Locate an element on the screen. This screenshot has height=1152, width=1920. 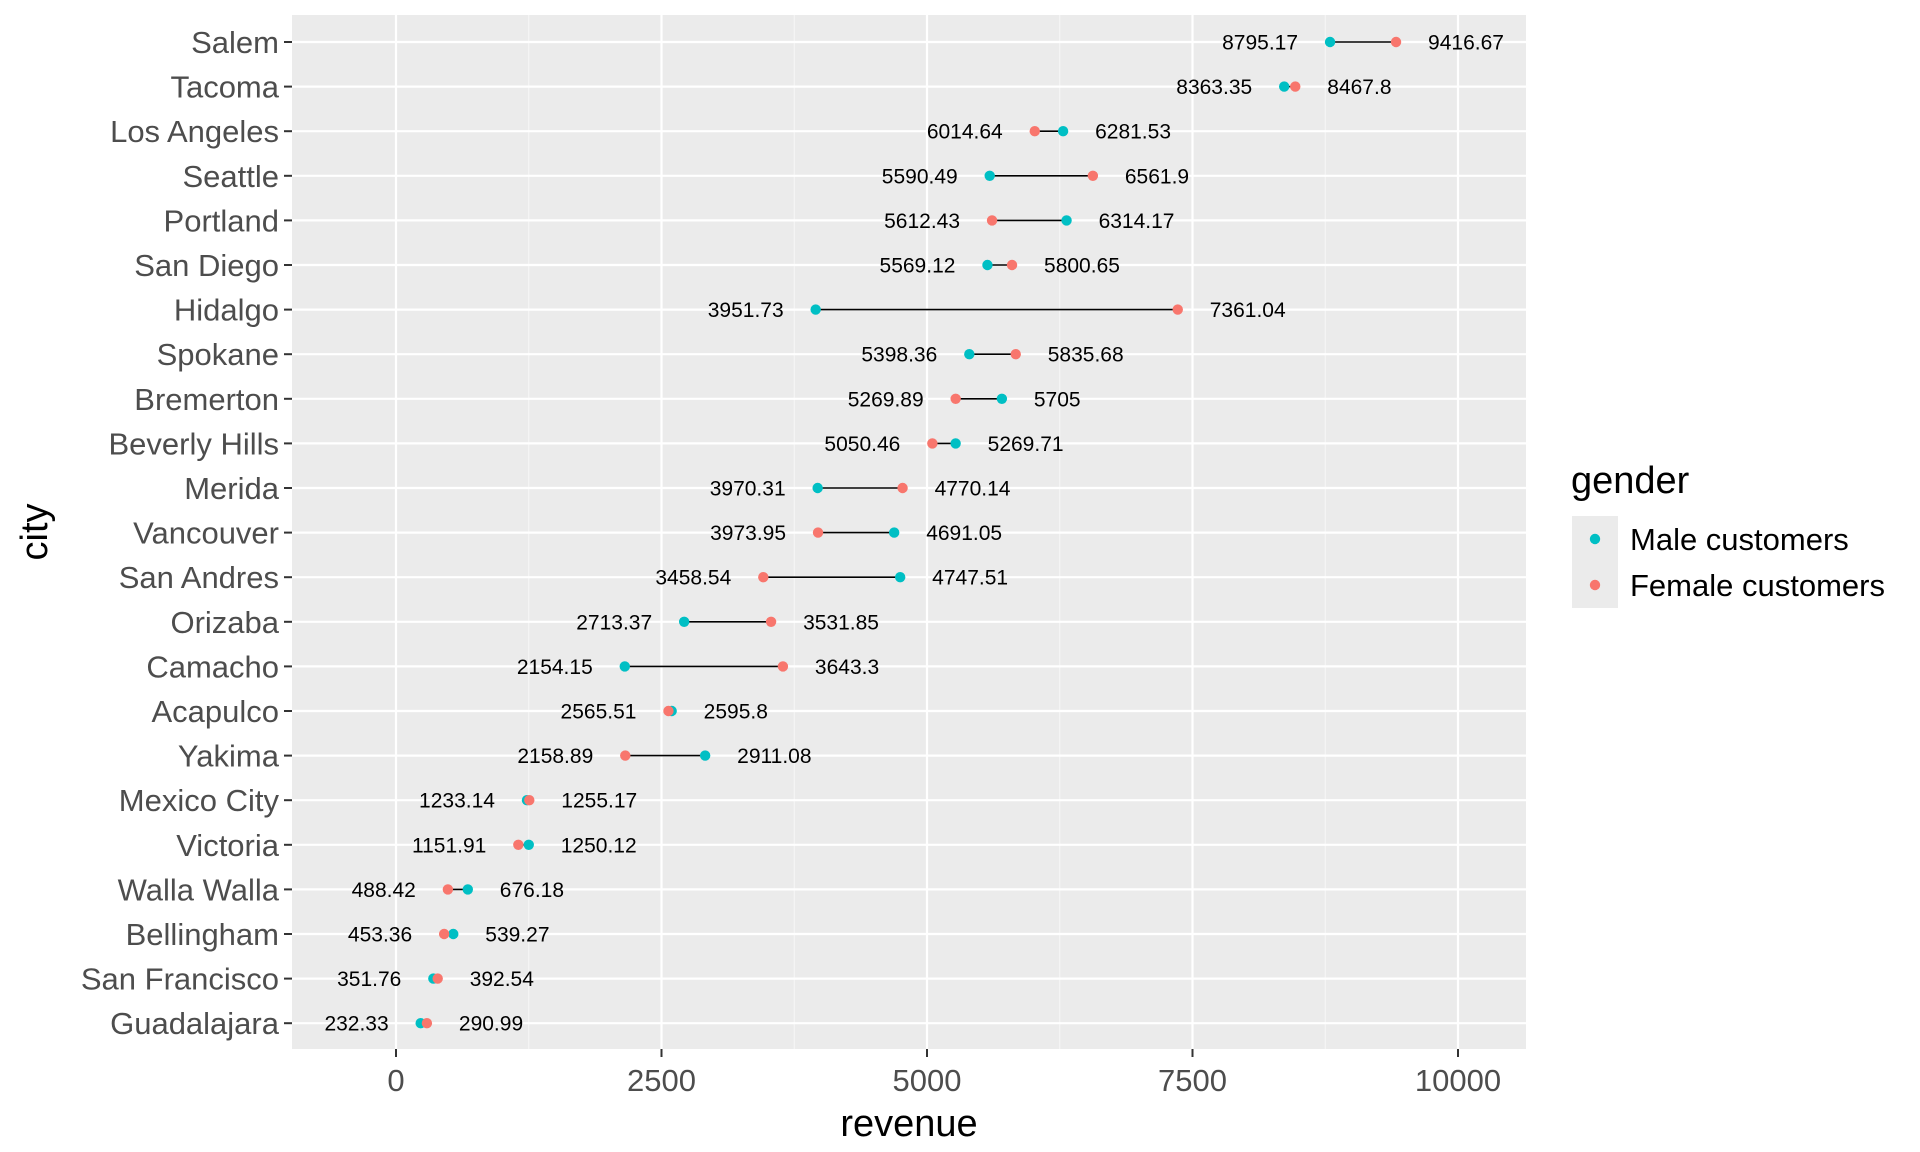
value-label-left: 8363.35 is located at coordinates (1214, 87).